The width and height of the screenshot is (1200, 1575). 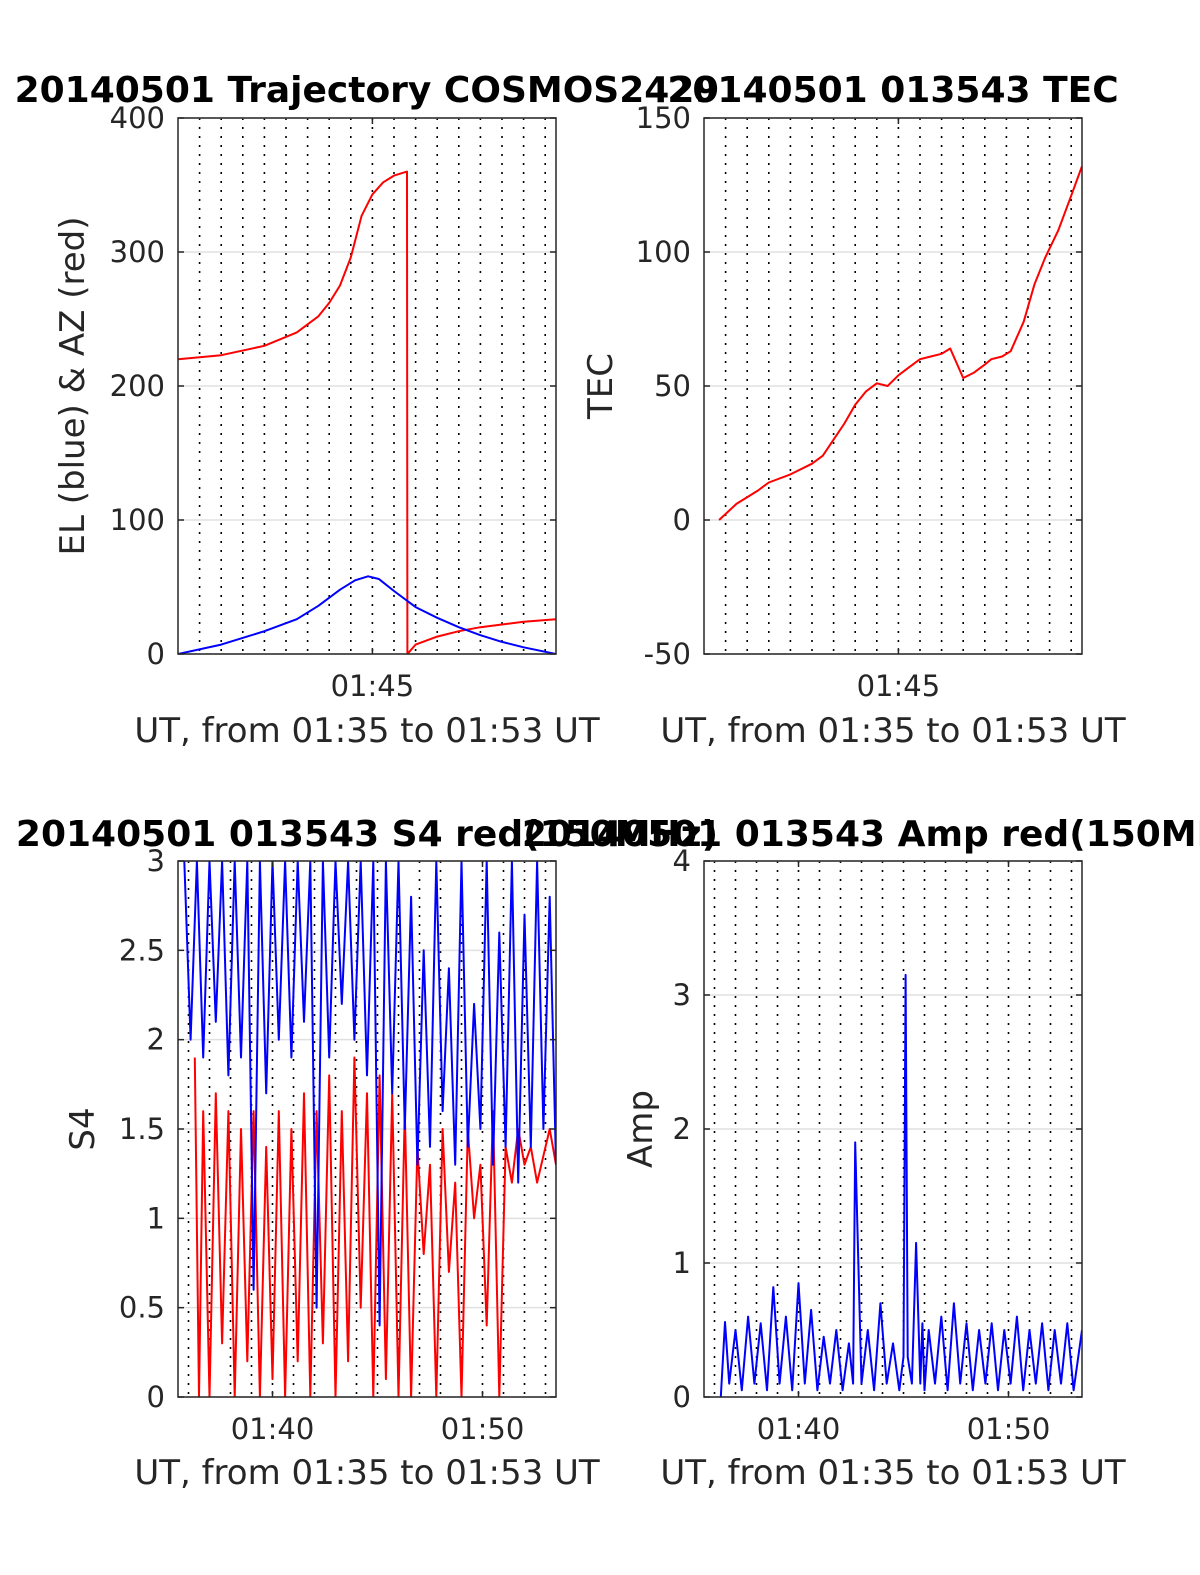 I want to click on panel-title: 20140501 Trajectory COSMOS2429, so click(x=367, y=90).